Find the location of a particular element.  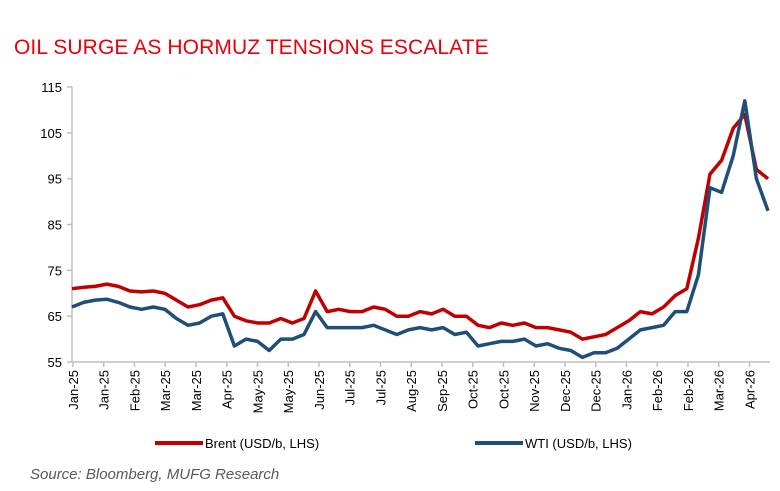

x-tick-label: Nov-25 is located at coordinates (534, 391).